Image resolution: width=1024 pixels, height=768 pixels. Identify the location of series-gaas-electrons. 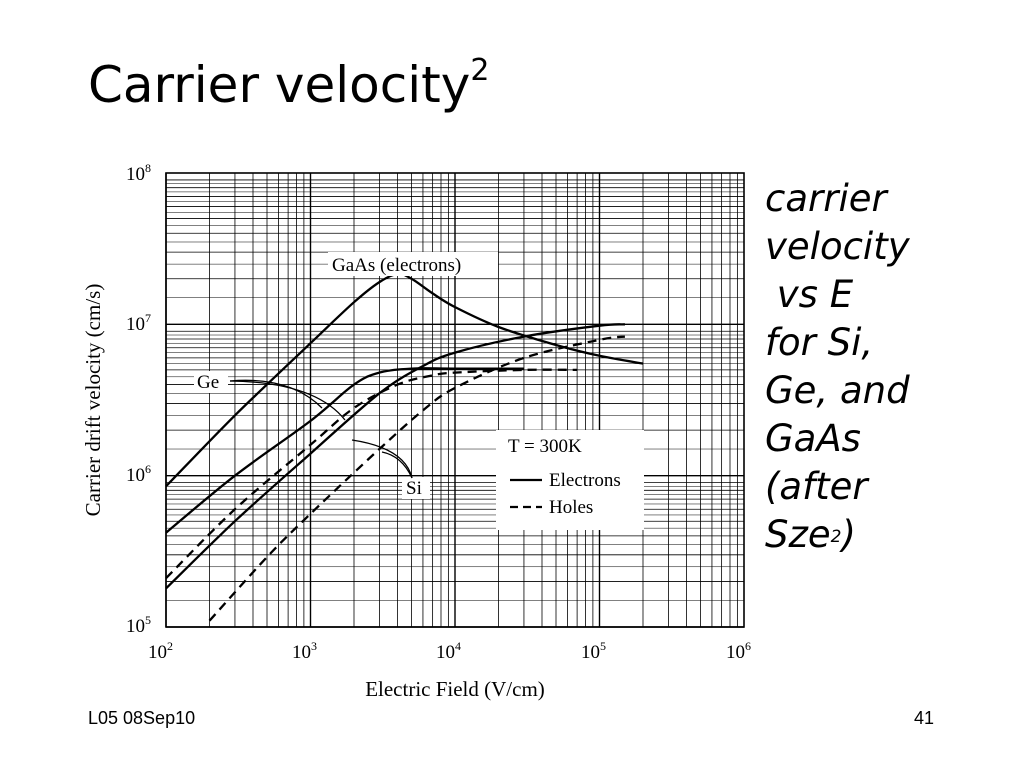
(404, 380).